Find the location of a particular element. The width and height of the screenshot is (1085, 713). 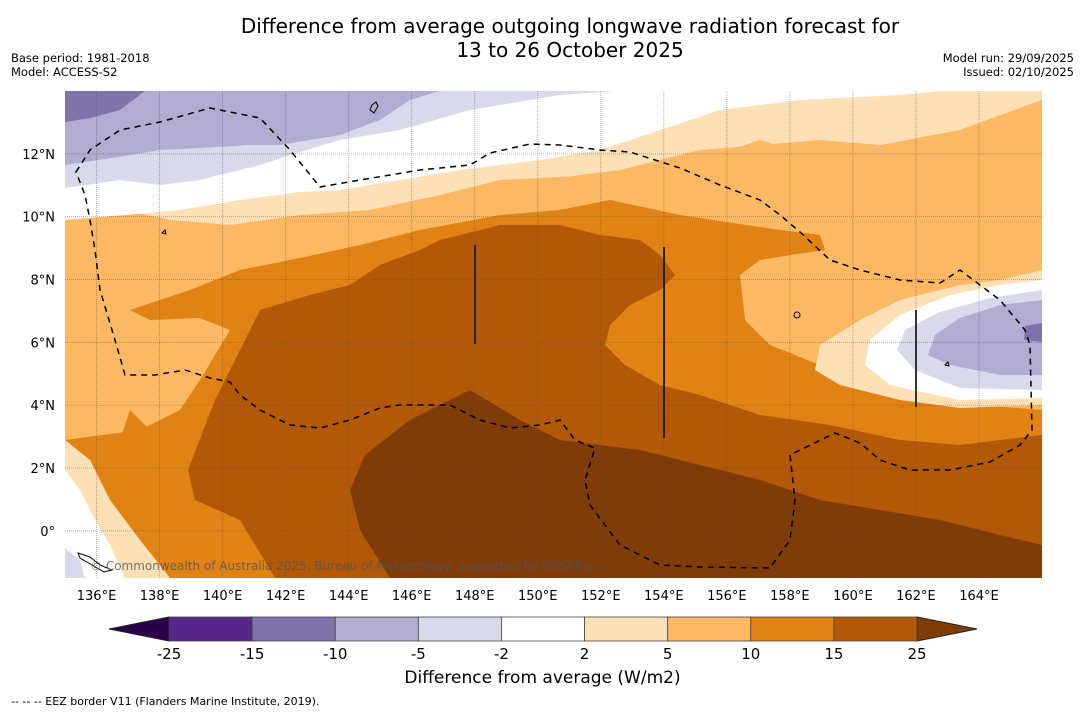

lat-tick-label: 4°N is located at coordinates (43, 406).